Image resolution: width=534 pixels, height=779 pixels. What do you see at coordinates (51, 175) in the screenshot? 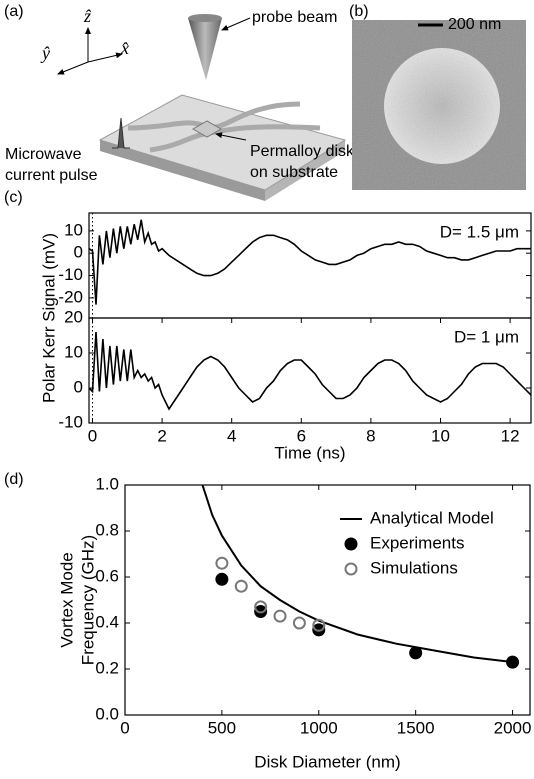
I see `label: current pulse` at bounding box center [51, 175].